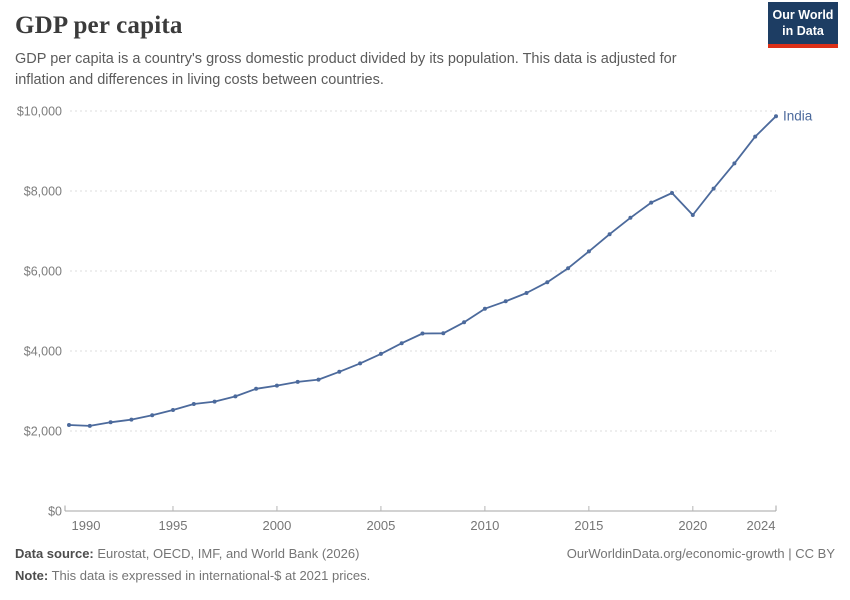  I want to click on note-label: Note:, so click(32, 575).